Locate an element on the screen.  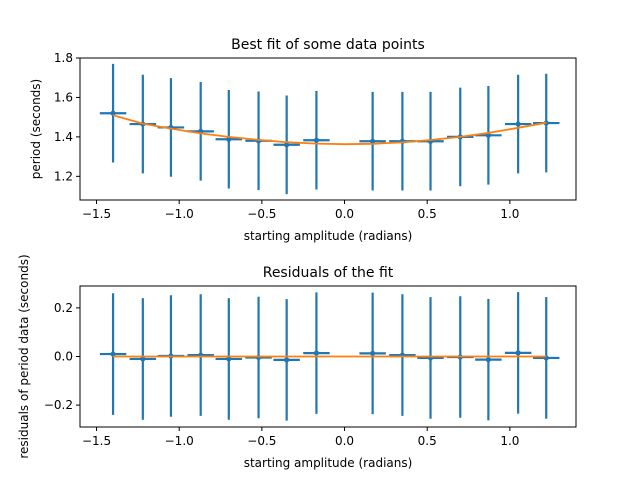
residuals-x-tick-label: −1.0 is located at coordinates (179, 441).